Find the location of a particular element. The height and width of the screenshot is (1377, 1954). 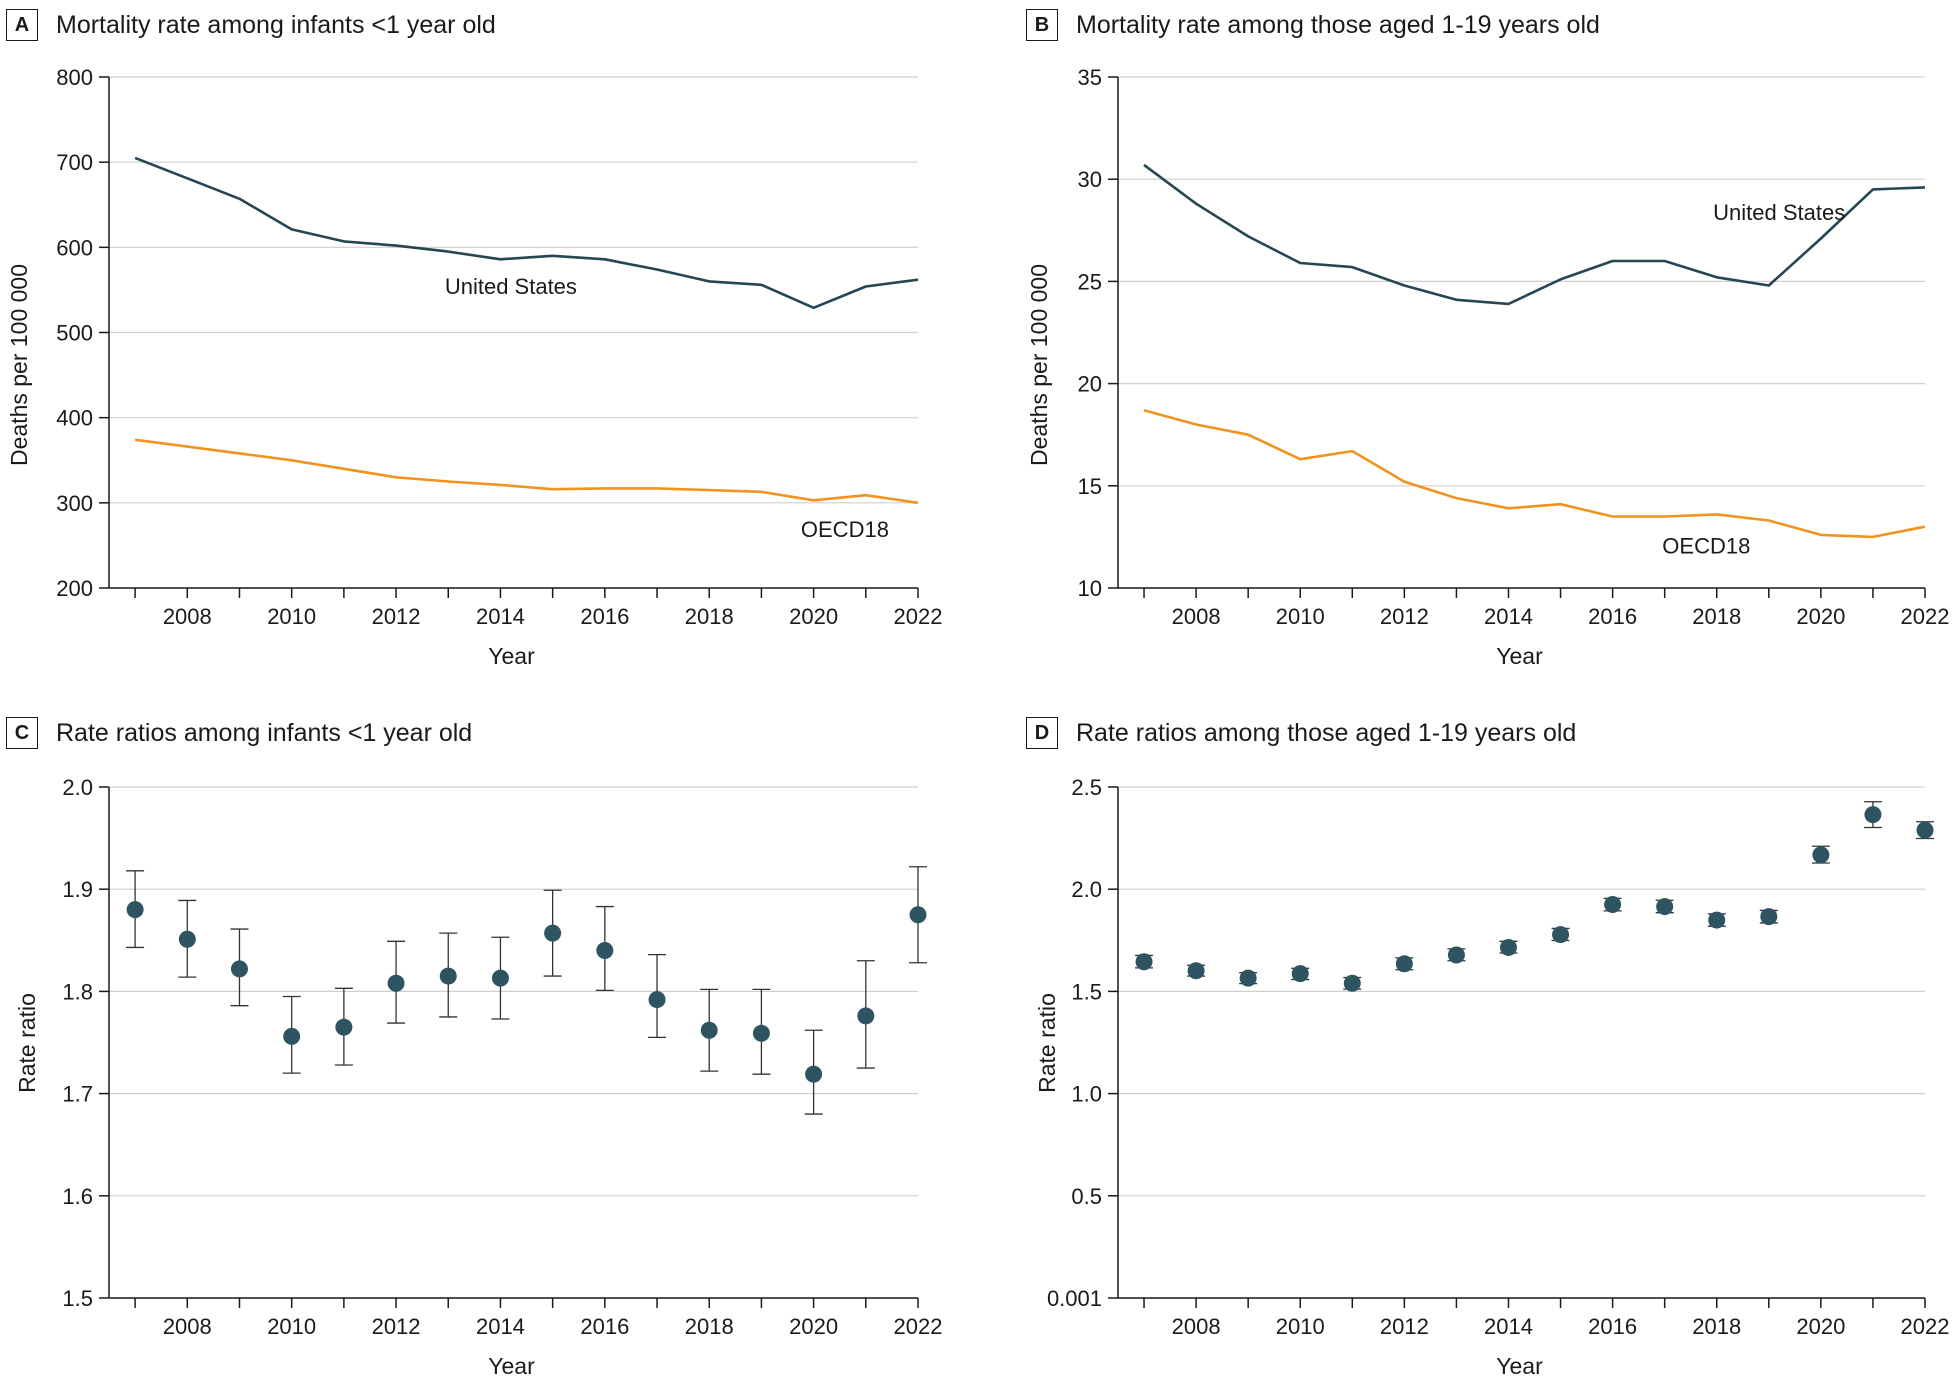

a-y-tick-label: 400 is located at coordinates (74, 418).